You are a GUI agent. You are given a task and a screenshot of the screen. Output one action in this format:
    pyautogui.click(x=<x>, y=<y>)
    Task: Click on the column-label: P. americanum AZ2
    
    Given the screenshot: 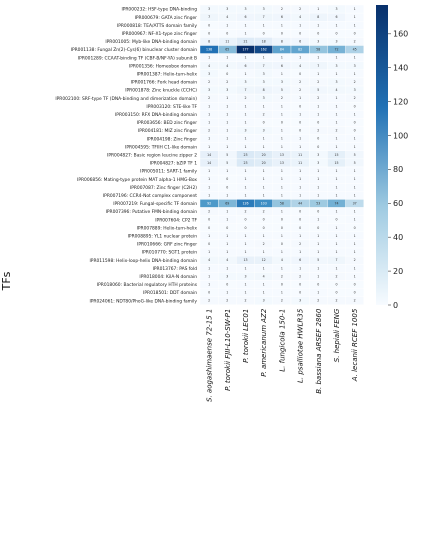 What is the action you would take?
    pyautogui.click(x=264, y=342)
    